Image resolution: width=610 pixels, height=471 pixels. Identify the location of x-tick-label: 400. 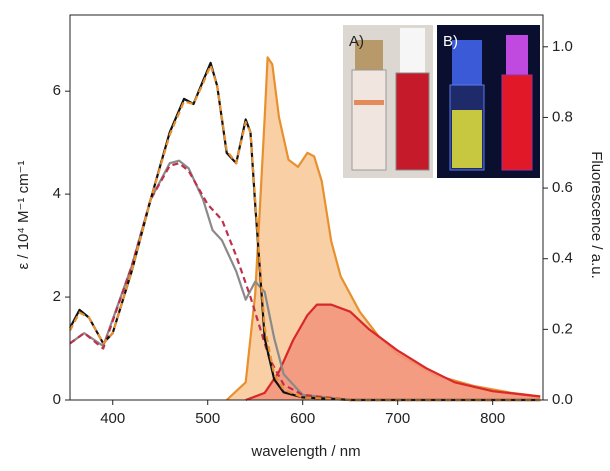
(112, 418).